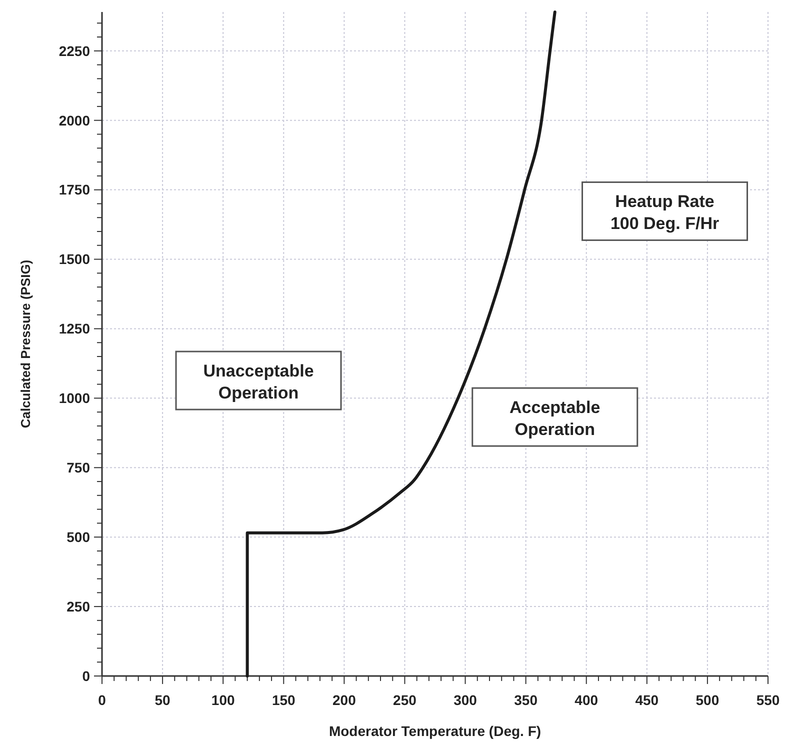  What do you see at coordinates (526, 700) in the screenshot?
I see `x-tick-label: 350` at bounding box center [526, 700].